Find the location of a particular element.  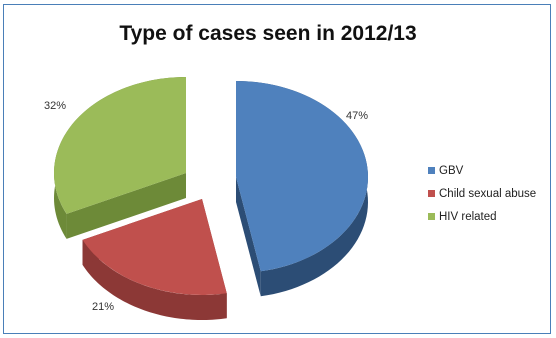

legend-label-child-sexual-abuse: Child sexual abuse is located at coordinates (488, 193).